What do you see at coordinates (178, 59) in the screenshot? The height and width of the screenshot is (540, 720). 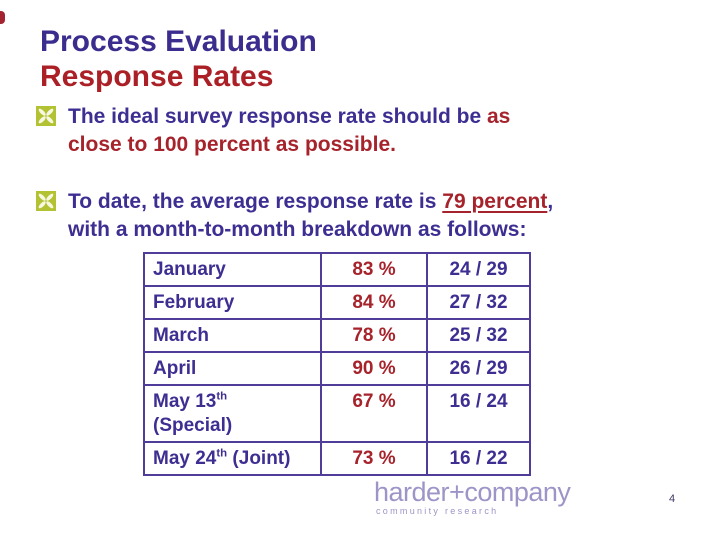 I see `slide-title: Process Evaluation Response Rates` at bounding box center [178, 59].